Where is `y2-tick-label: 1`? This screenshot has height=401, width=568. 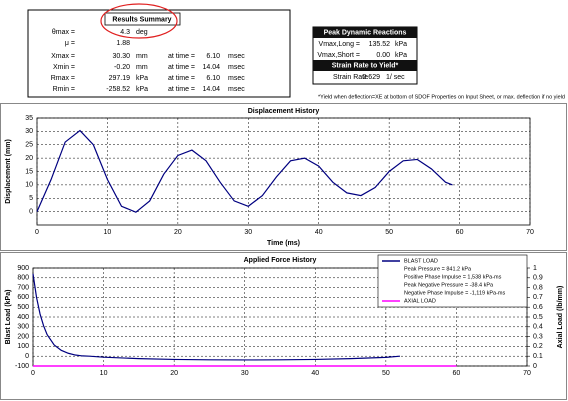 y2-tick-label: 1 is located at coordinates (535, 268).